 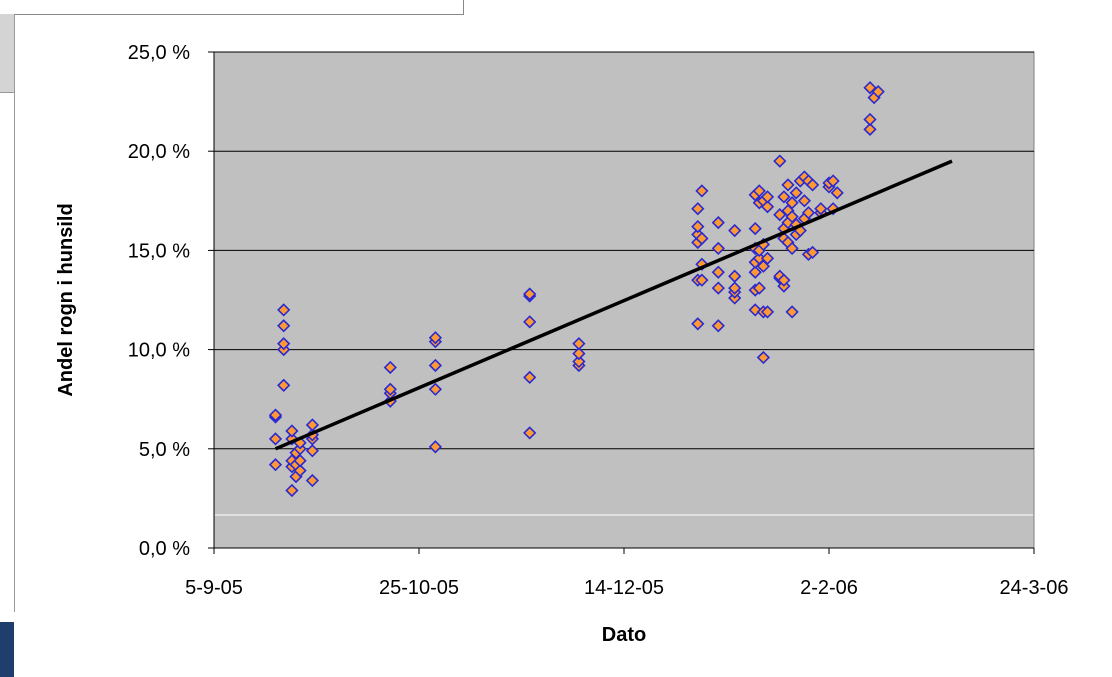 What do you see at coordinates (7, 53) in the screenshot?
I see `background-window-edge-gray` at bounding box center [7, 53].